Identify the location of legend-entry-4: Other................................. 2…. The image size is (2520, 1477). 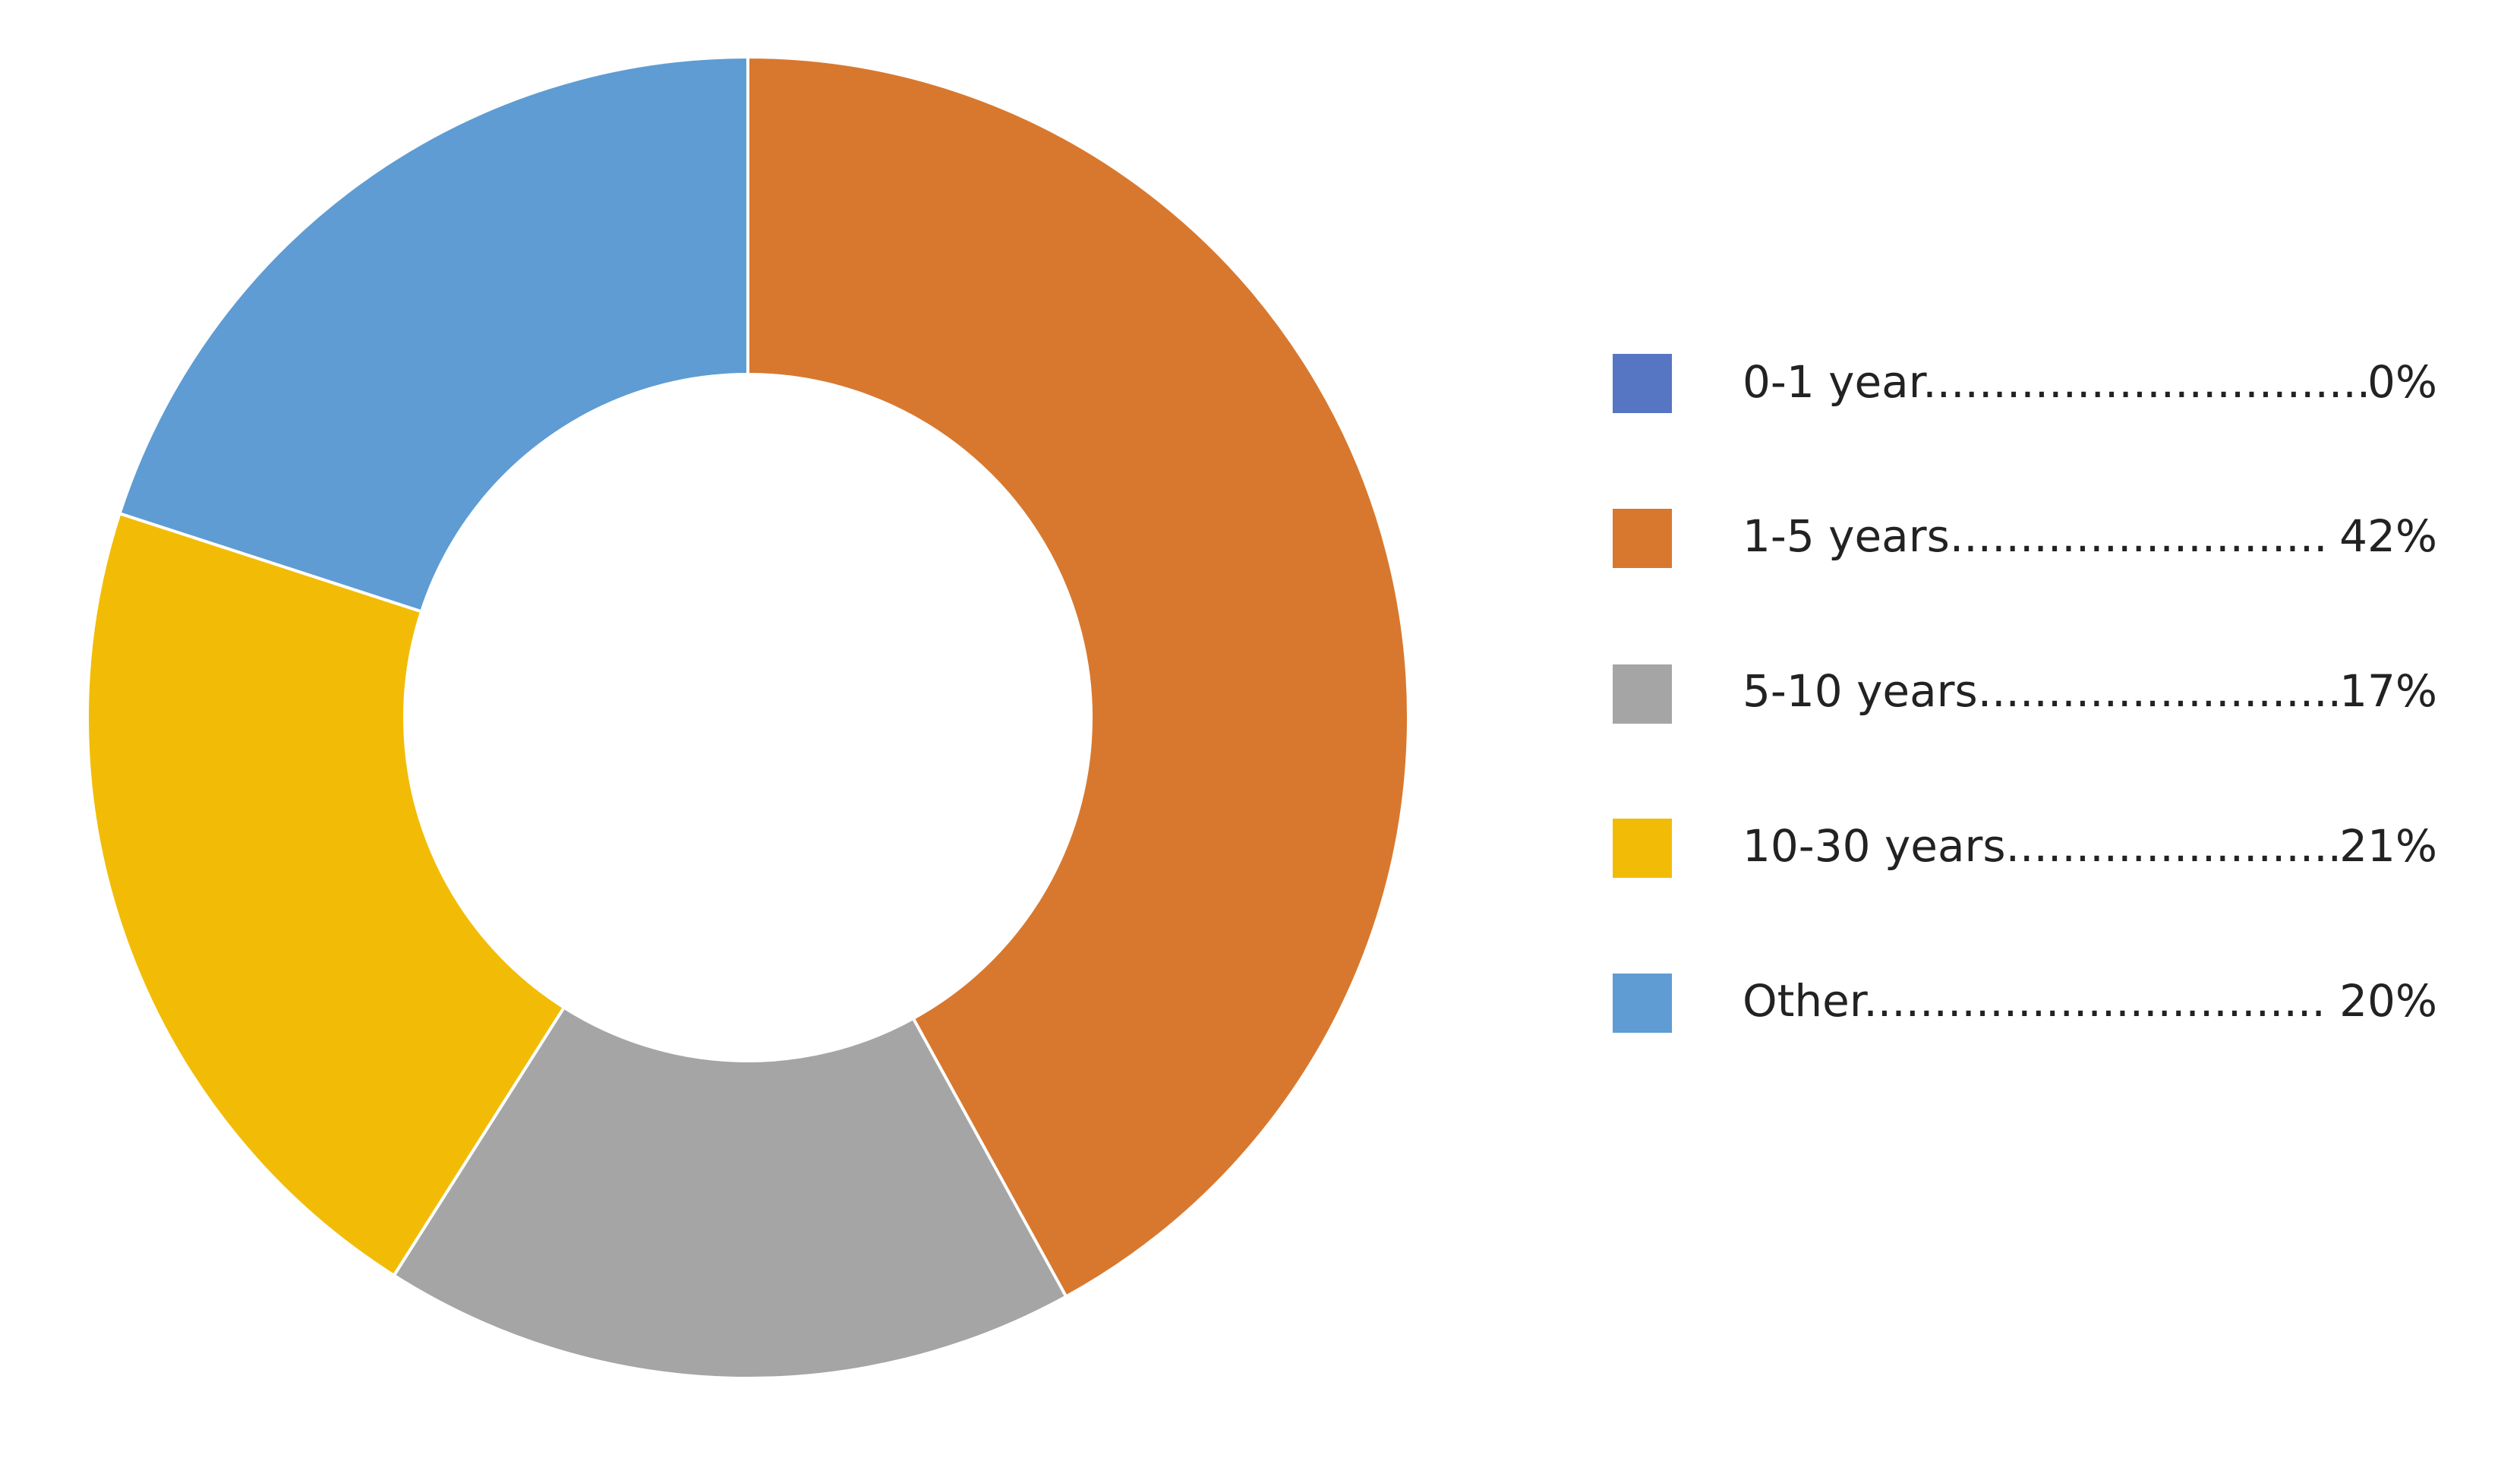
(2025, 1004).